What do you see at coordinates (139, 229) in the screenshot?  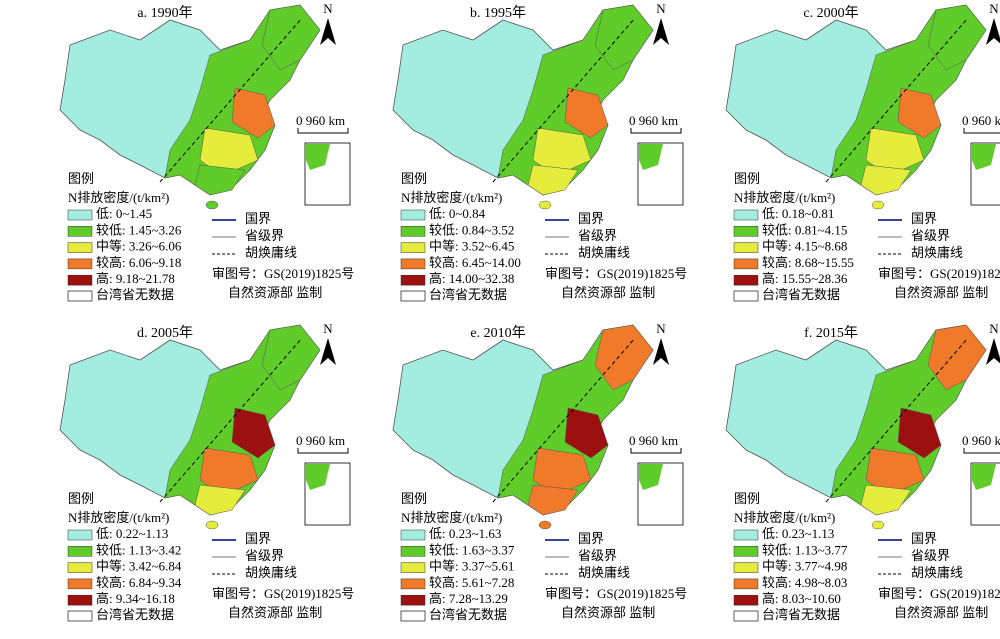 I see `legend-label: 较低: 1.45~3.26` at bounding box center [139, 229].